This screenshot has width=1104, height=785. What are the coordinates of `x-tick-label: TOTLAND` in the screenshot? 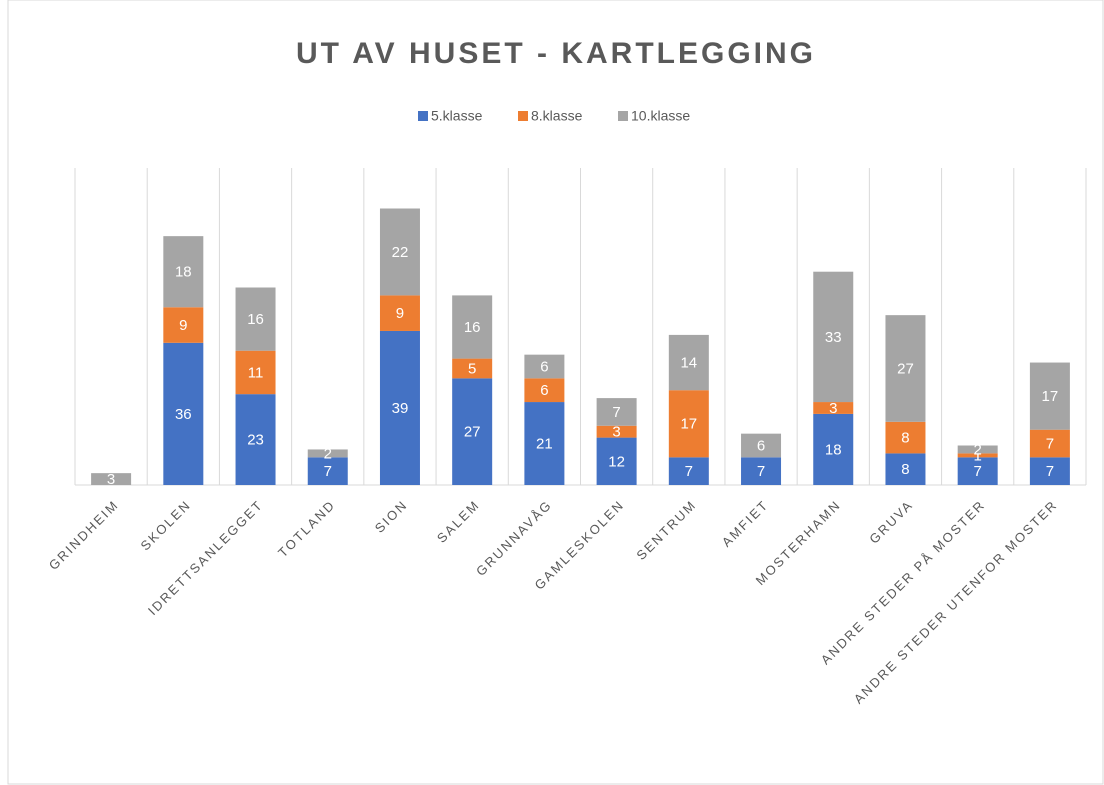 It's located at (306, 528).